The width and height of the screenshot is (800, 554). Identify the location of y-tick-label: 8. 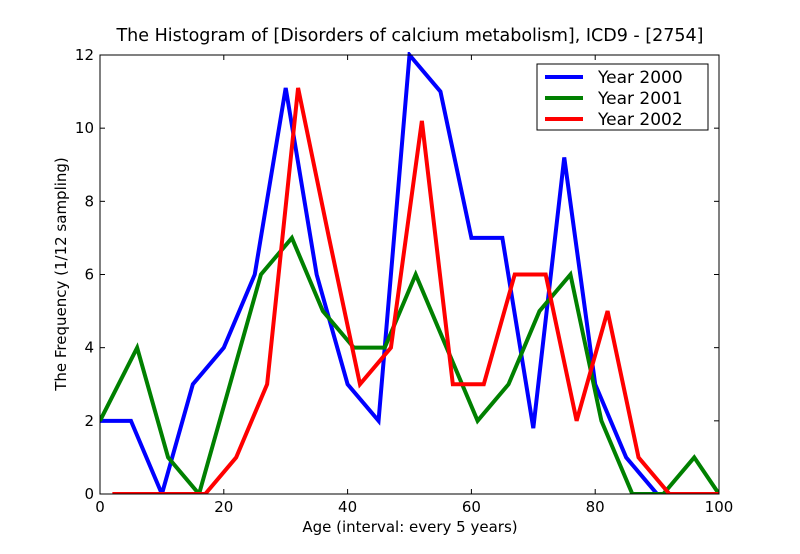
(89, 201).